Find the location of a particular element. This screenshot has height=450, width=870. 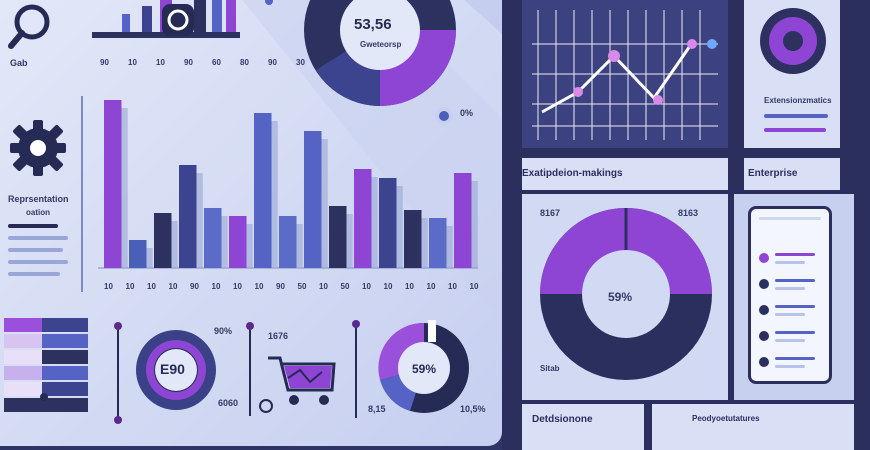

mid-donut-foot: Sitab is located at coordinates (550, 368).